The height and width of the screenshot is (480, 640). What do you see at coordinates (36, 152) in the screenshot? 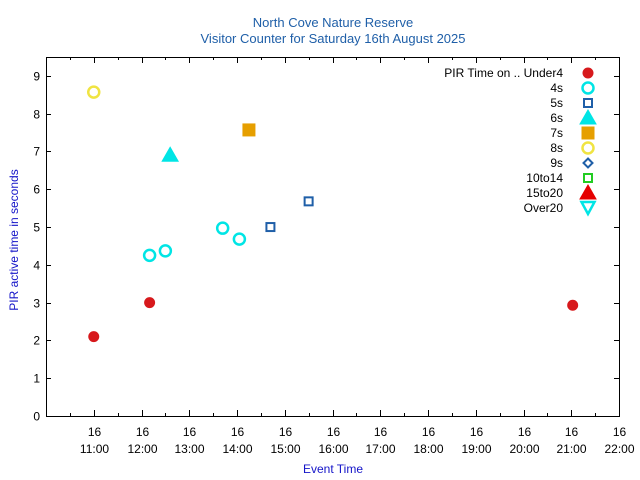
I see `y-tick-label: 7` at bounding box center [36, 152].